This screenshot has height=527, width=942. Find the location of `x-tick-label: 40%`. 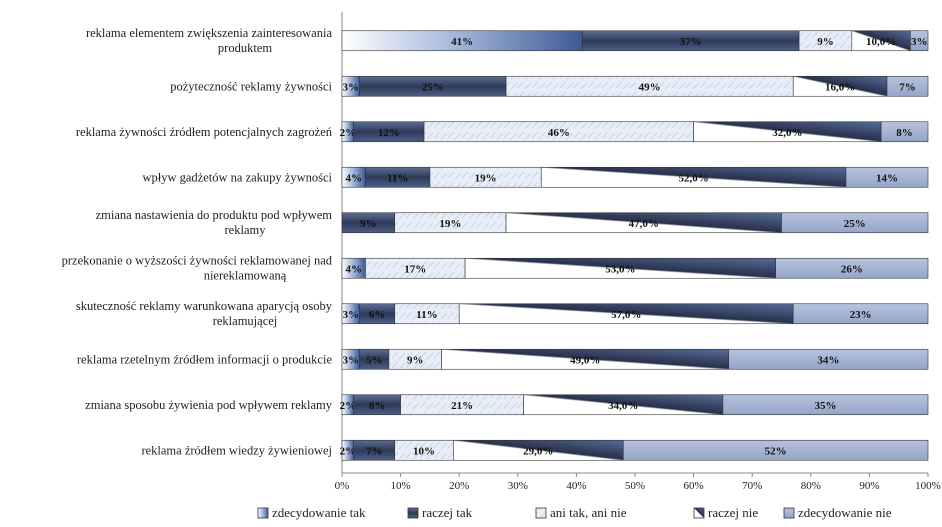

x-tick-label: 40% is located at coordinates (576, 486).